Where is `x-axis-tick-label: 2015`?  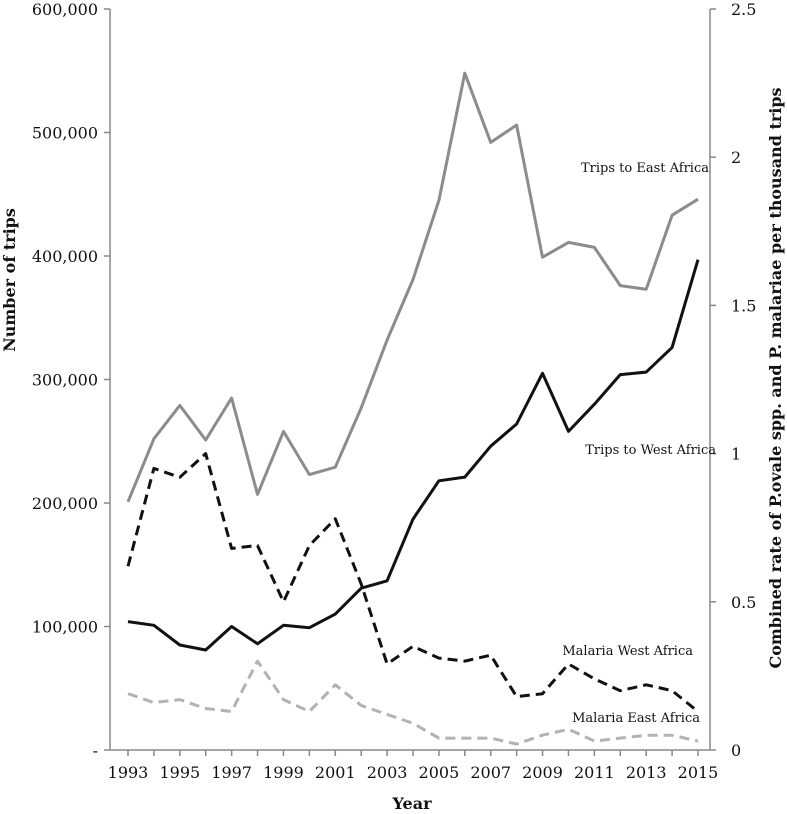 x-axis-tick-label: 2015 is located at coordinates (698, 772).